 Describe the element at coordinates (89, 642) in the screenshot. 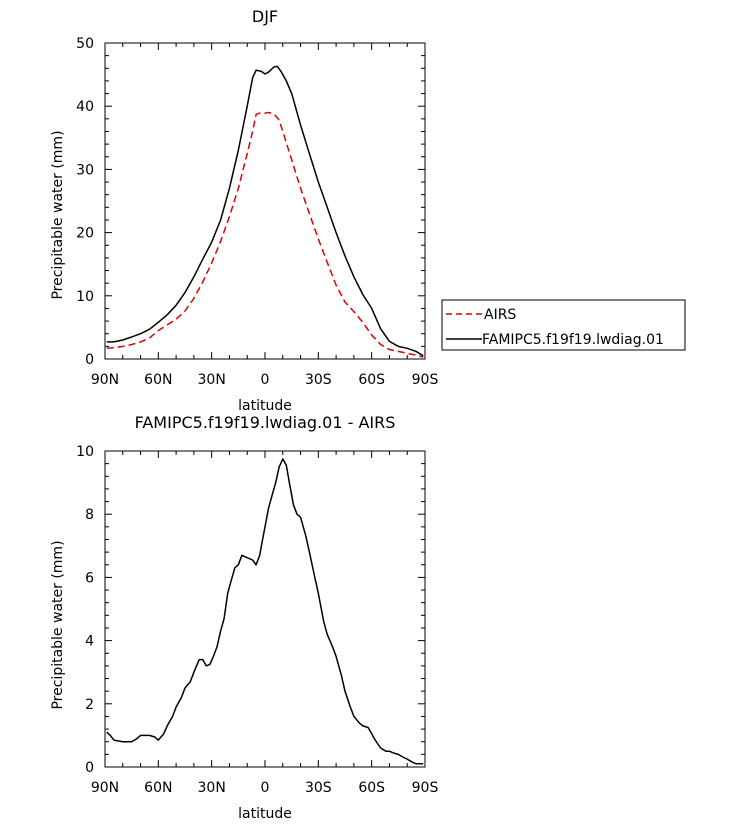

I see `y-tick-label: 4` at that location.